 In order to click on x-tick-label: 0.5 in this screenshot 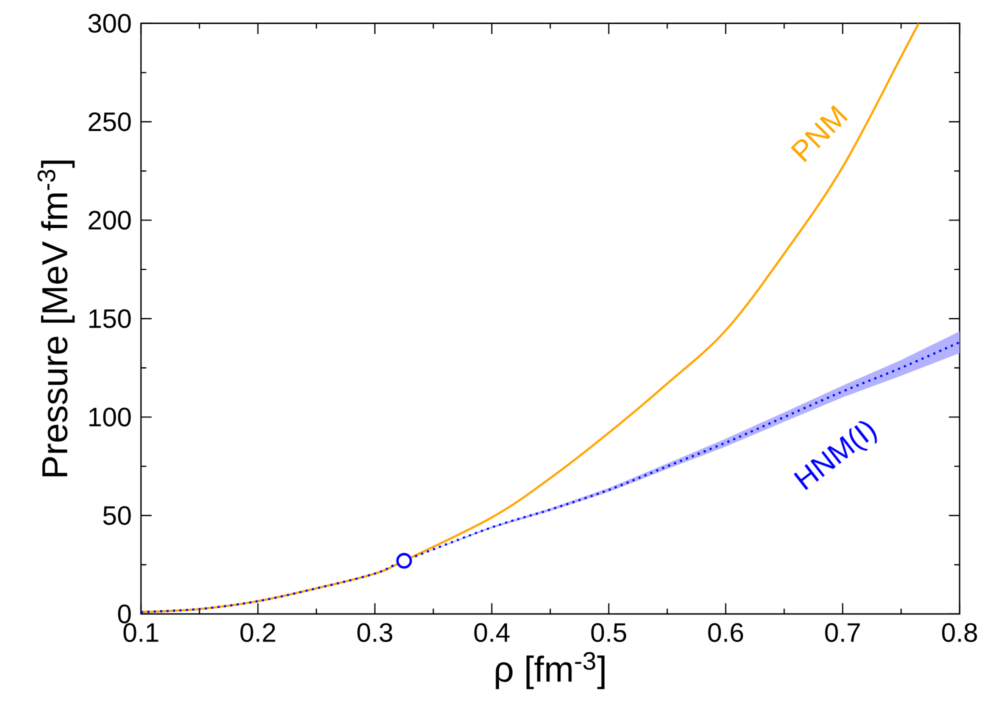, I will do `click(608, 632)`.